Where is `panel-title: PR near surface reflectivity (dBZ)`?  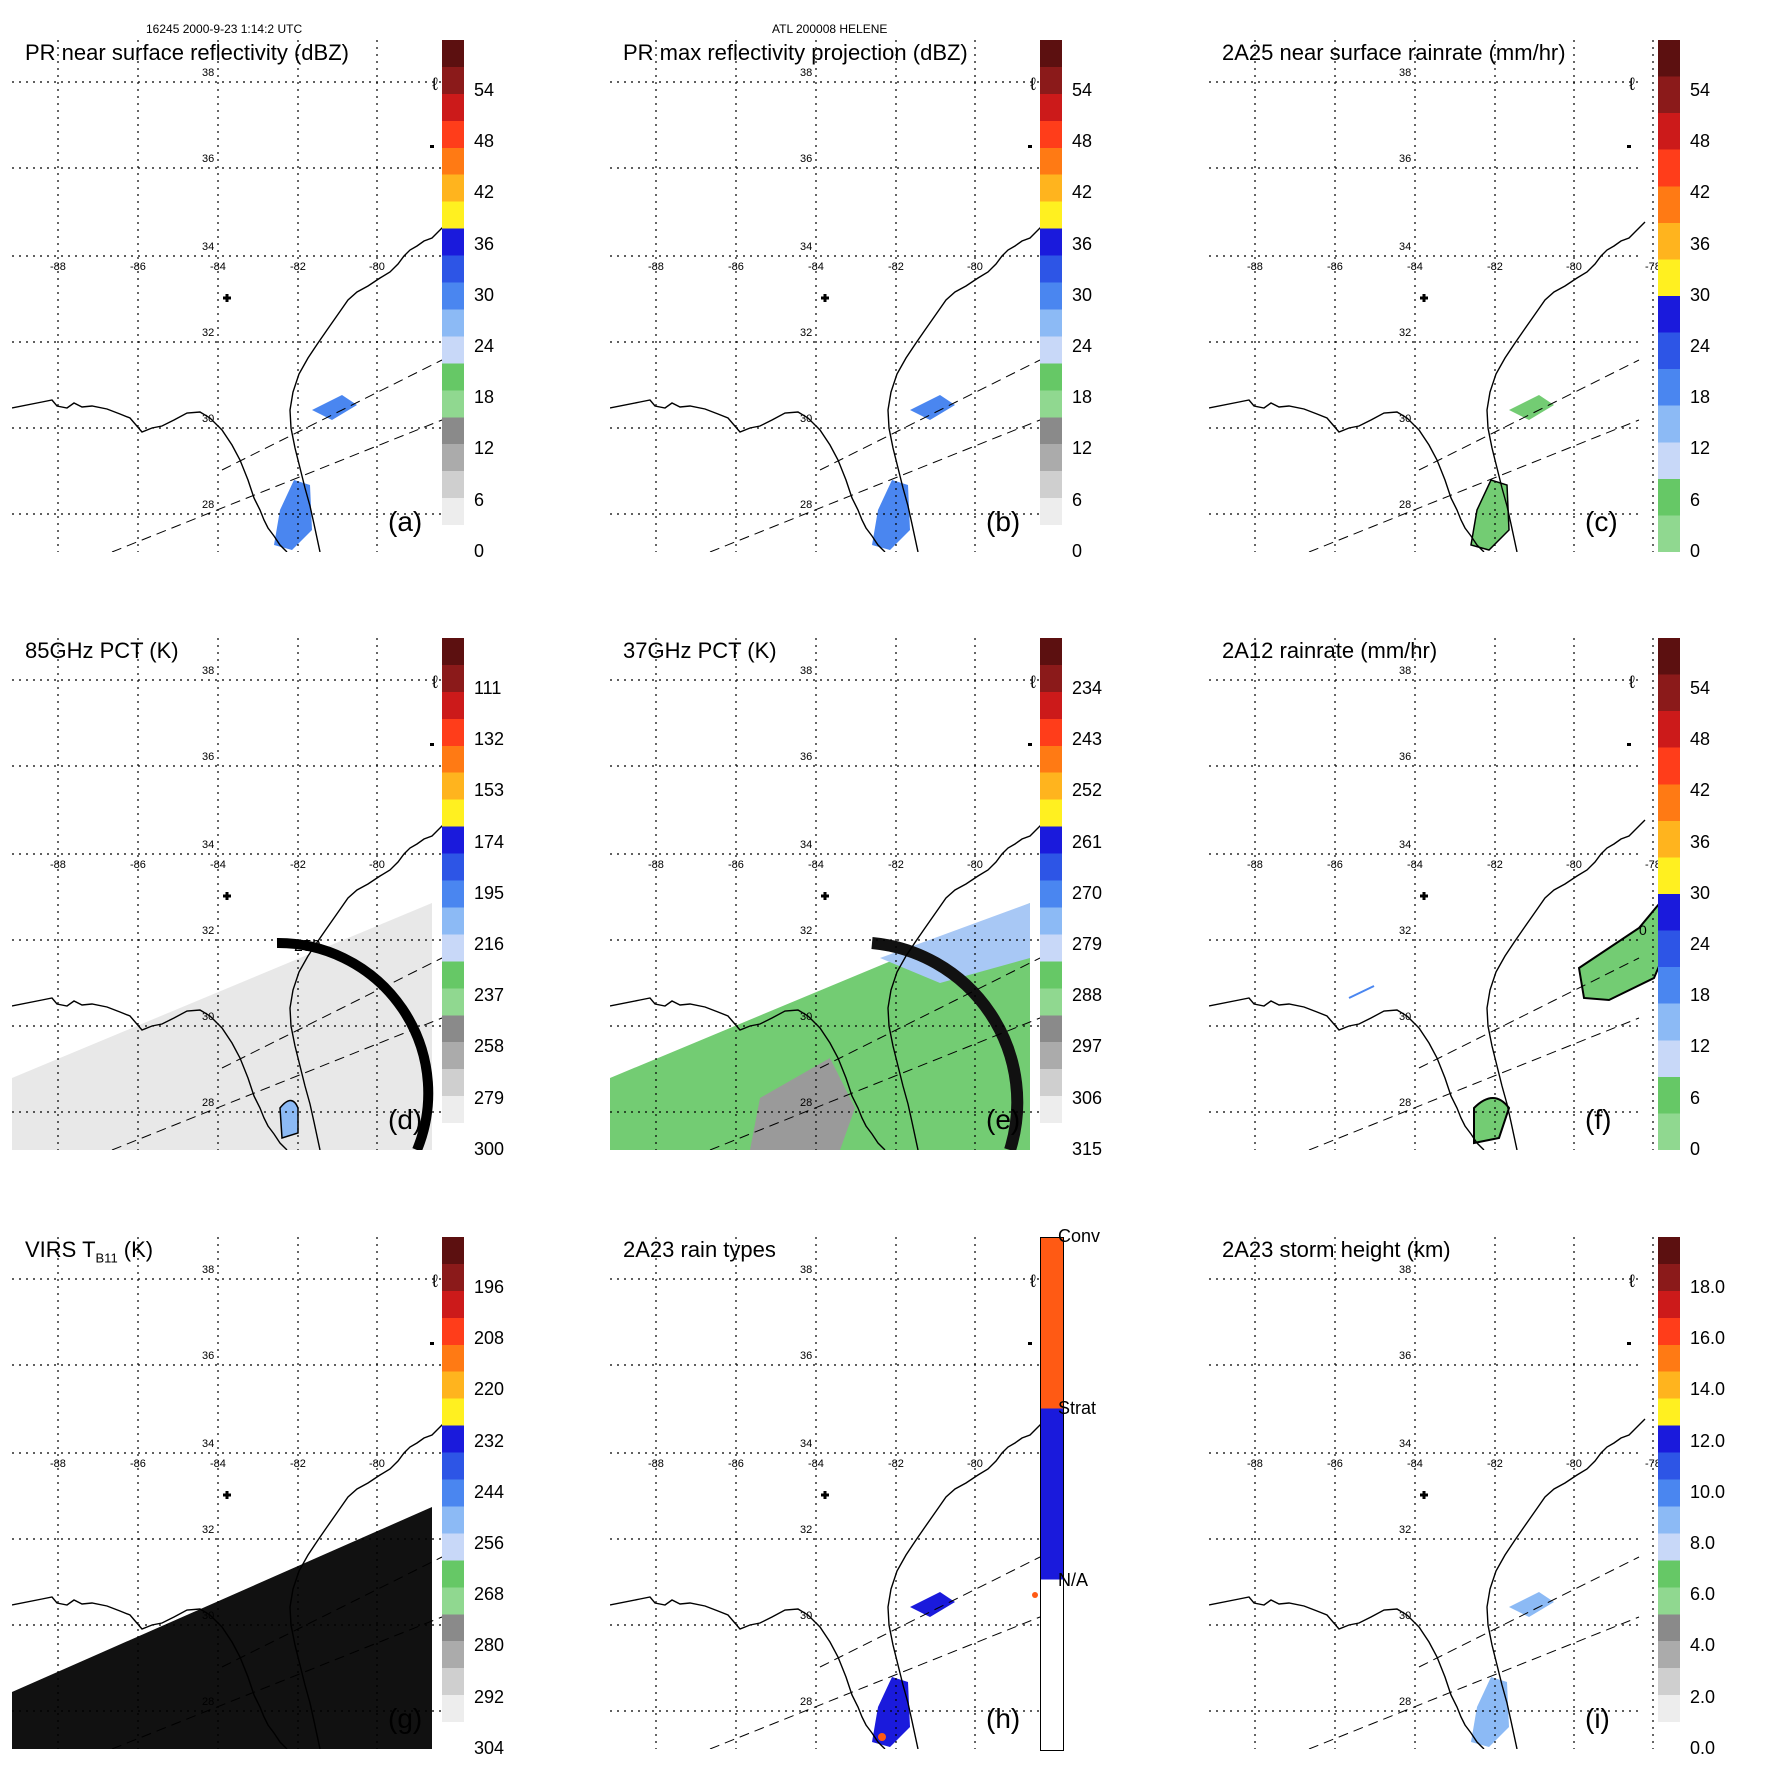 panel-title: PR near surface reflectivity (dBZ) is located at coordinates (187, 52).